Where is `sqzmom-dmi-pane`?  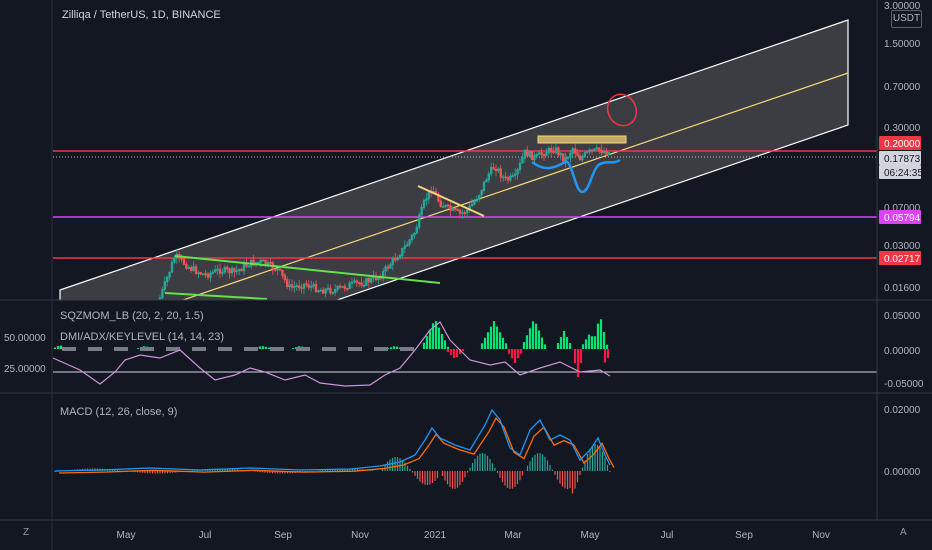 sqzmom-dmi-pane is located at coordinates (464, 353).